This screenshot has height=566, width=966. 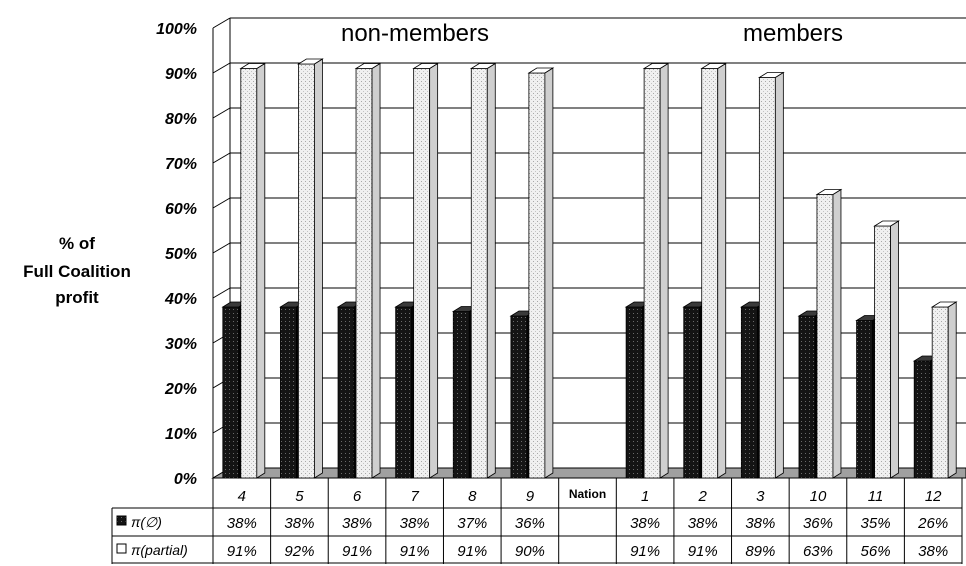 I want to click on bar-light-dotted-12-top, so click(x=944, y=304).